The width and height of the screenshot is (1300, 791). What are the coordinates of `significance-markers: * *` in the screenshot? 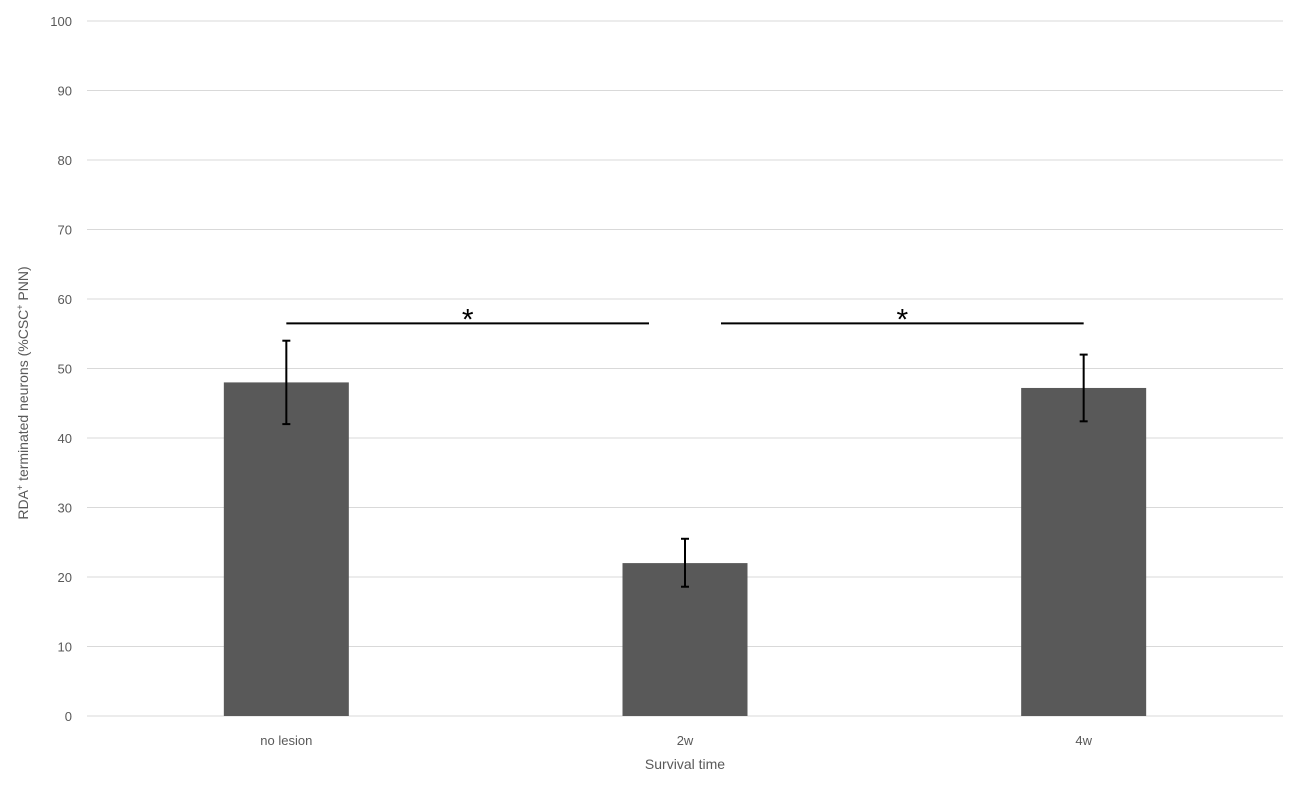 It's located at (685, 319).